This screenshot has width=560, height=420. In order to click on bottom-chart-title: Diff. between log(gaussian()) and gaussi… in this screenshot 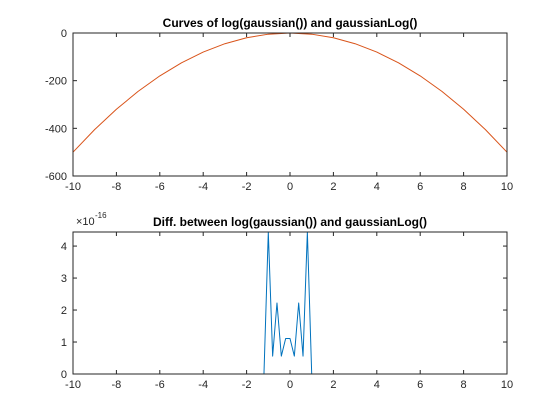, I will do `click(290, 222)`.